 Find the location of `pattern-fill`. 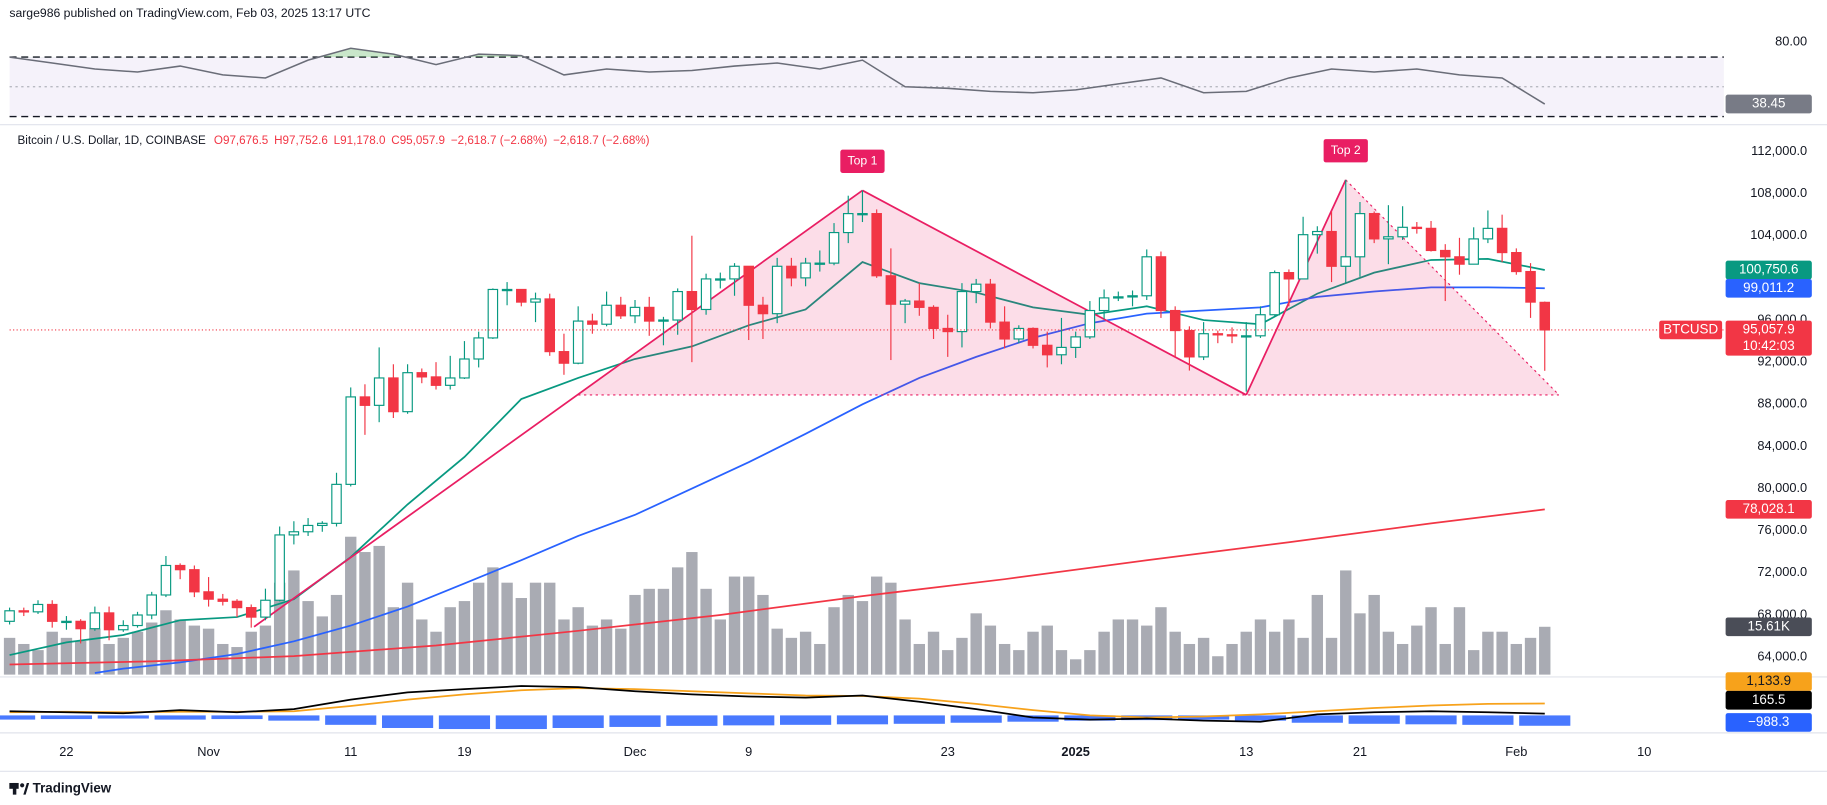

pattern-fill is located at coordinates (1402, 287).